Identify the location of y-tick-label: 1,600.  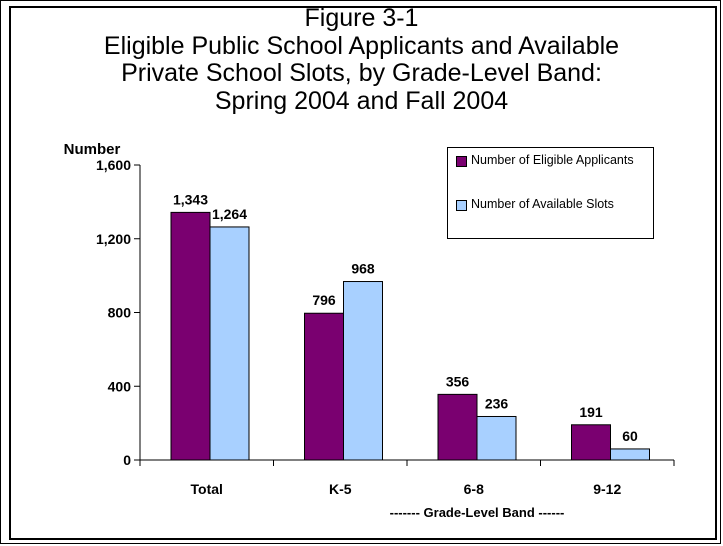
(113, 165).